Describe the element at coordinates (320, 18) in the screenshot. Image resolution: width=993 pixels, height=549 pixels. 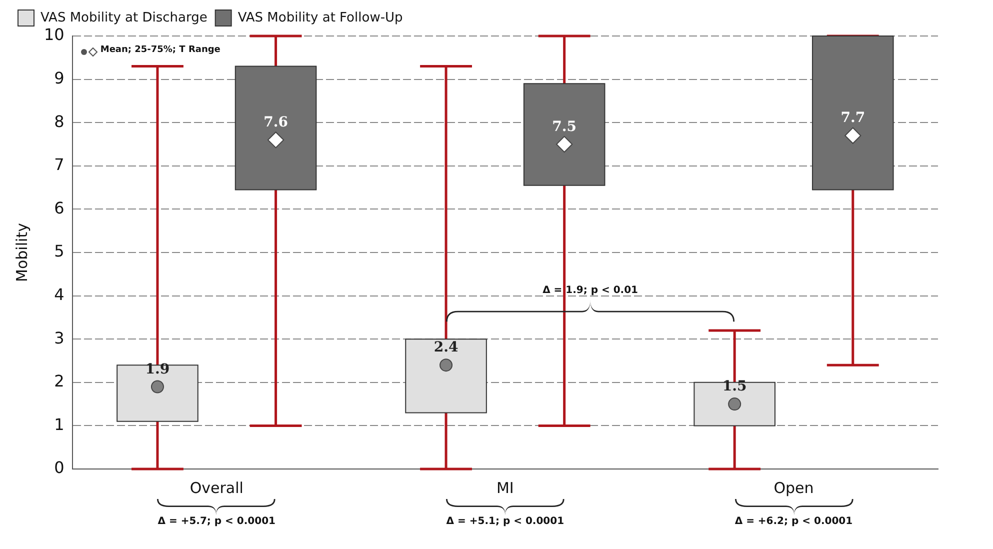
I see `legend-label: VAS Mobility at Follow-Up` at that location.